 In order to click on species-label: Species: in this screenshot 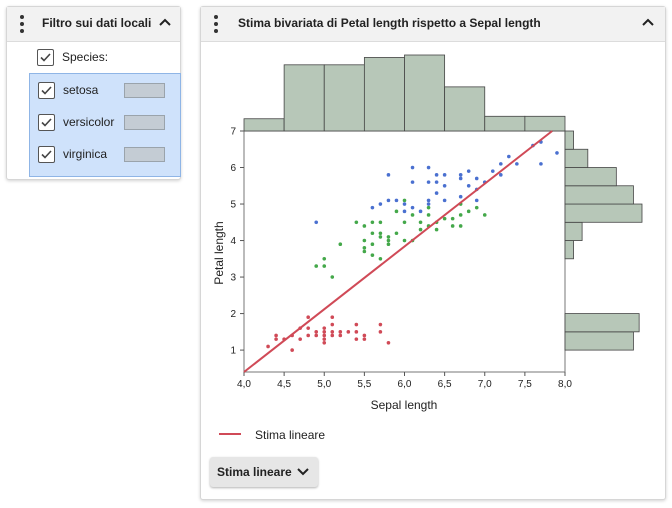, I will do `click(85, 57)`.